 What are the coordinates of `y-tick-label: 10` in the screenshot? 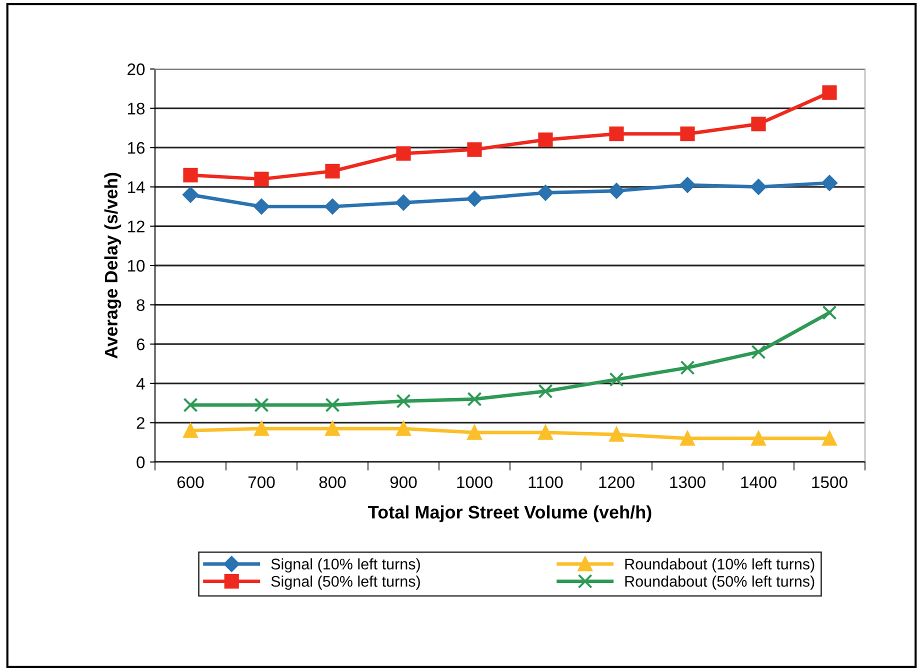 It's located at (136, 266).